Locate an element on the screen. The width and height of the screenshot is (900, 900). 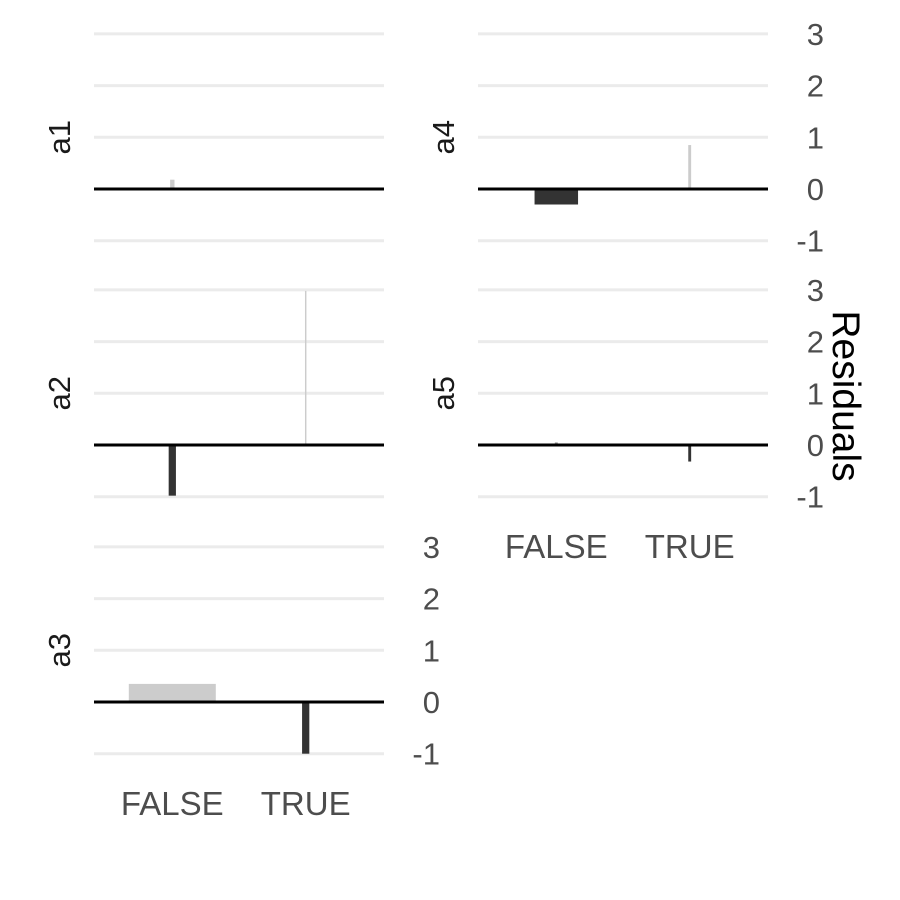
strip-label-a5: a5 is located at coordinates (443, 393).